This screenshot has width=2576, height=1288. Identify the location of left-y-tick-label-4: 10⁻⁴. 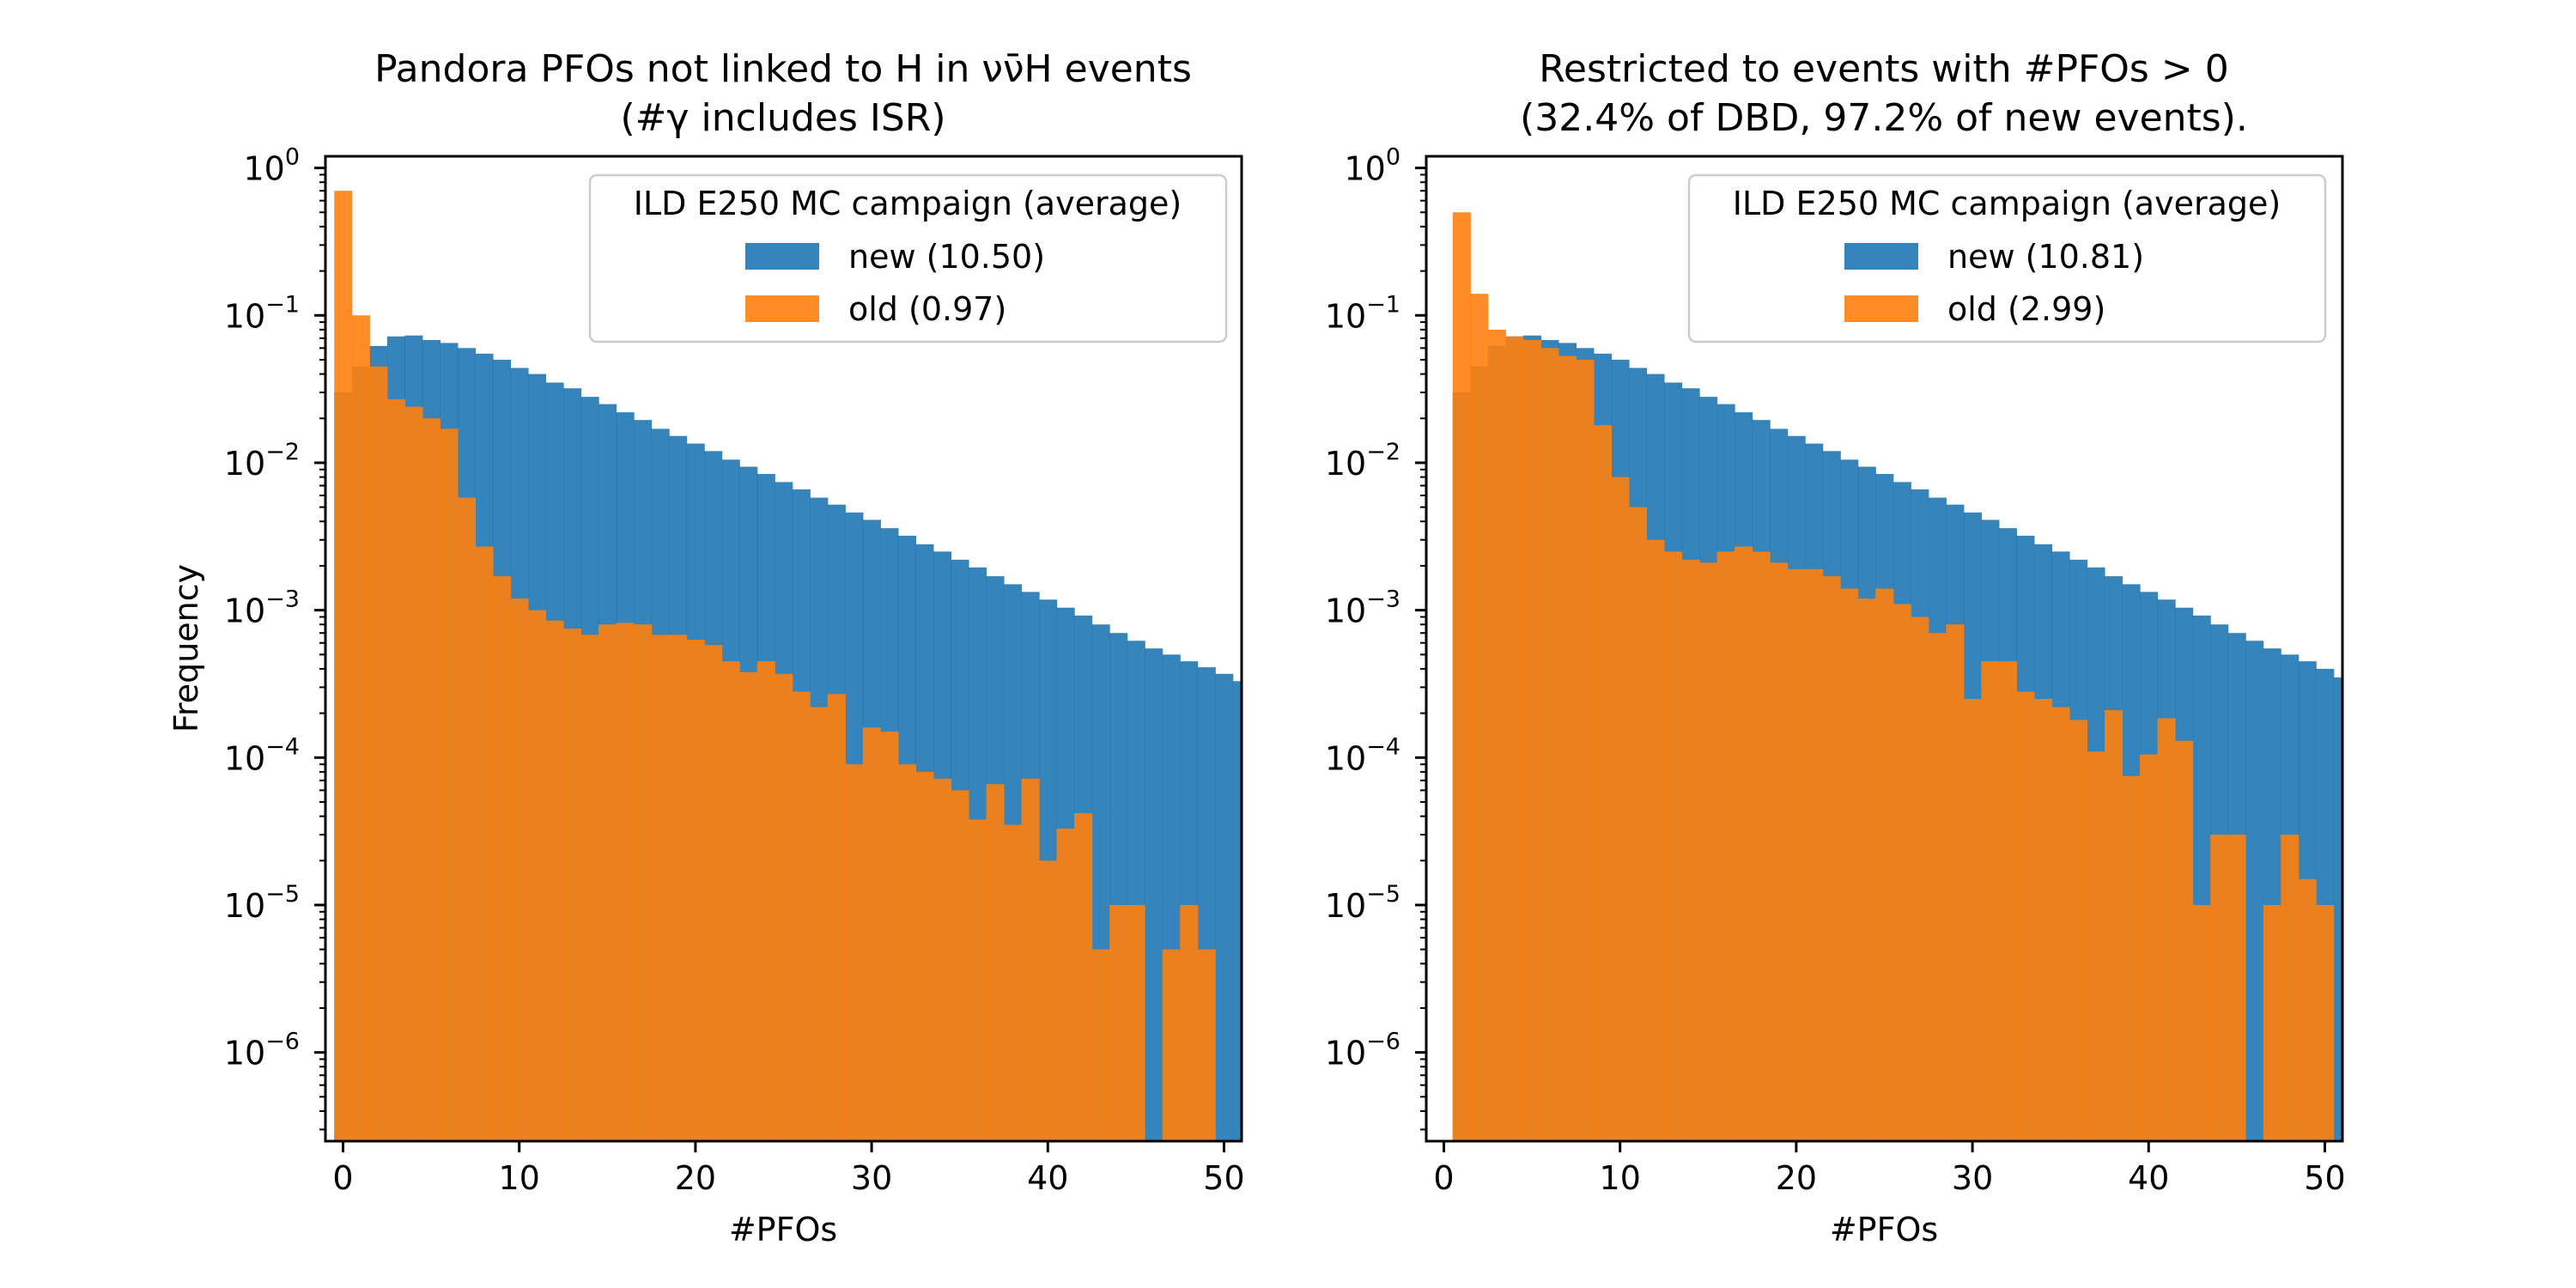
(262, 755).